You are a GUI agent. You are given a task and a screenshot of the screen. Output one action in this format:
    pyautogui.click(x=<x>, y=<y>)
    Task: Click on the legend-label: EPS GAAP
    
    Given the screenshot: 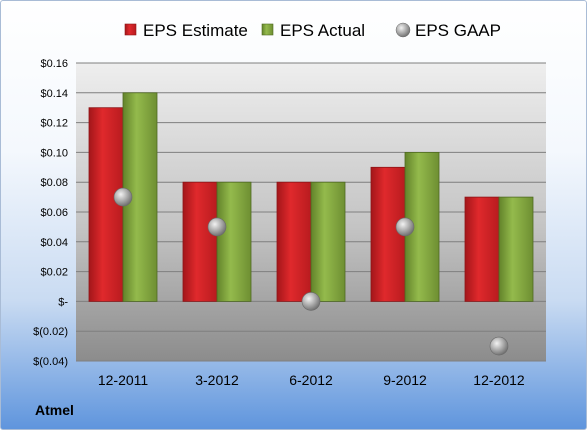 What is the action you would take?
    pyautogui.click(x=458, y=30)
    